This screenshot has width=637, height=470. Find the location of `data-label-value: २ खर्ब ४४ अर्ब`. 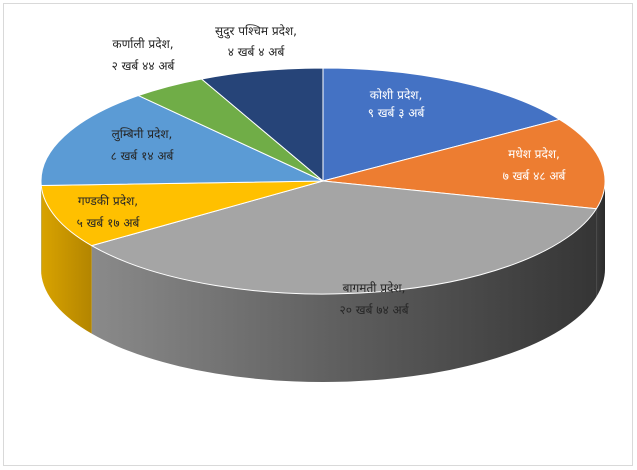

data-label-value: २ खर्ब ४४ अर्ब is located at coordinates (144, 66).